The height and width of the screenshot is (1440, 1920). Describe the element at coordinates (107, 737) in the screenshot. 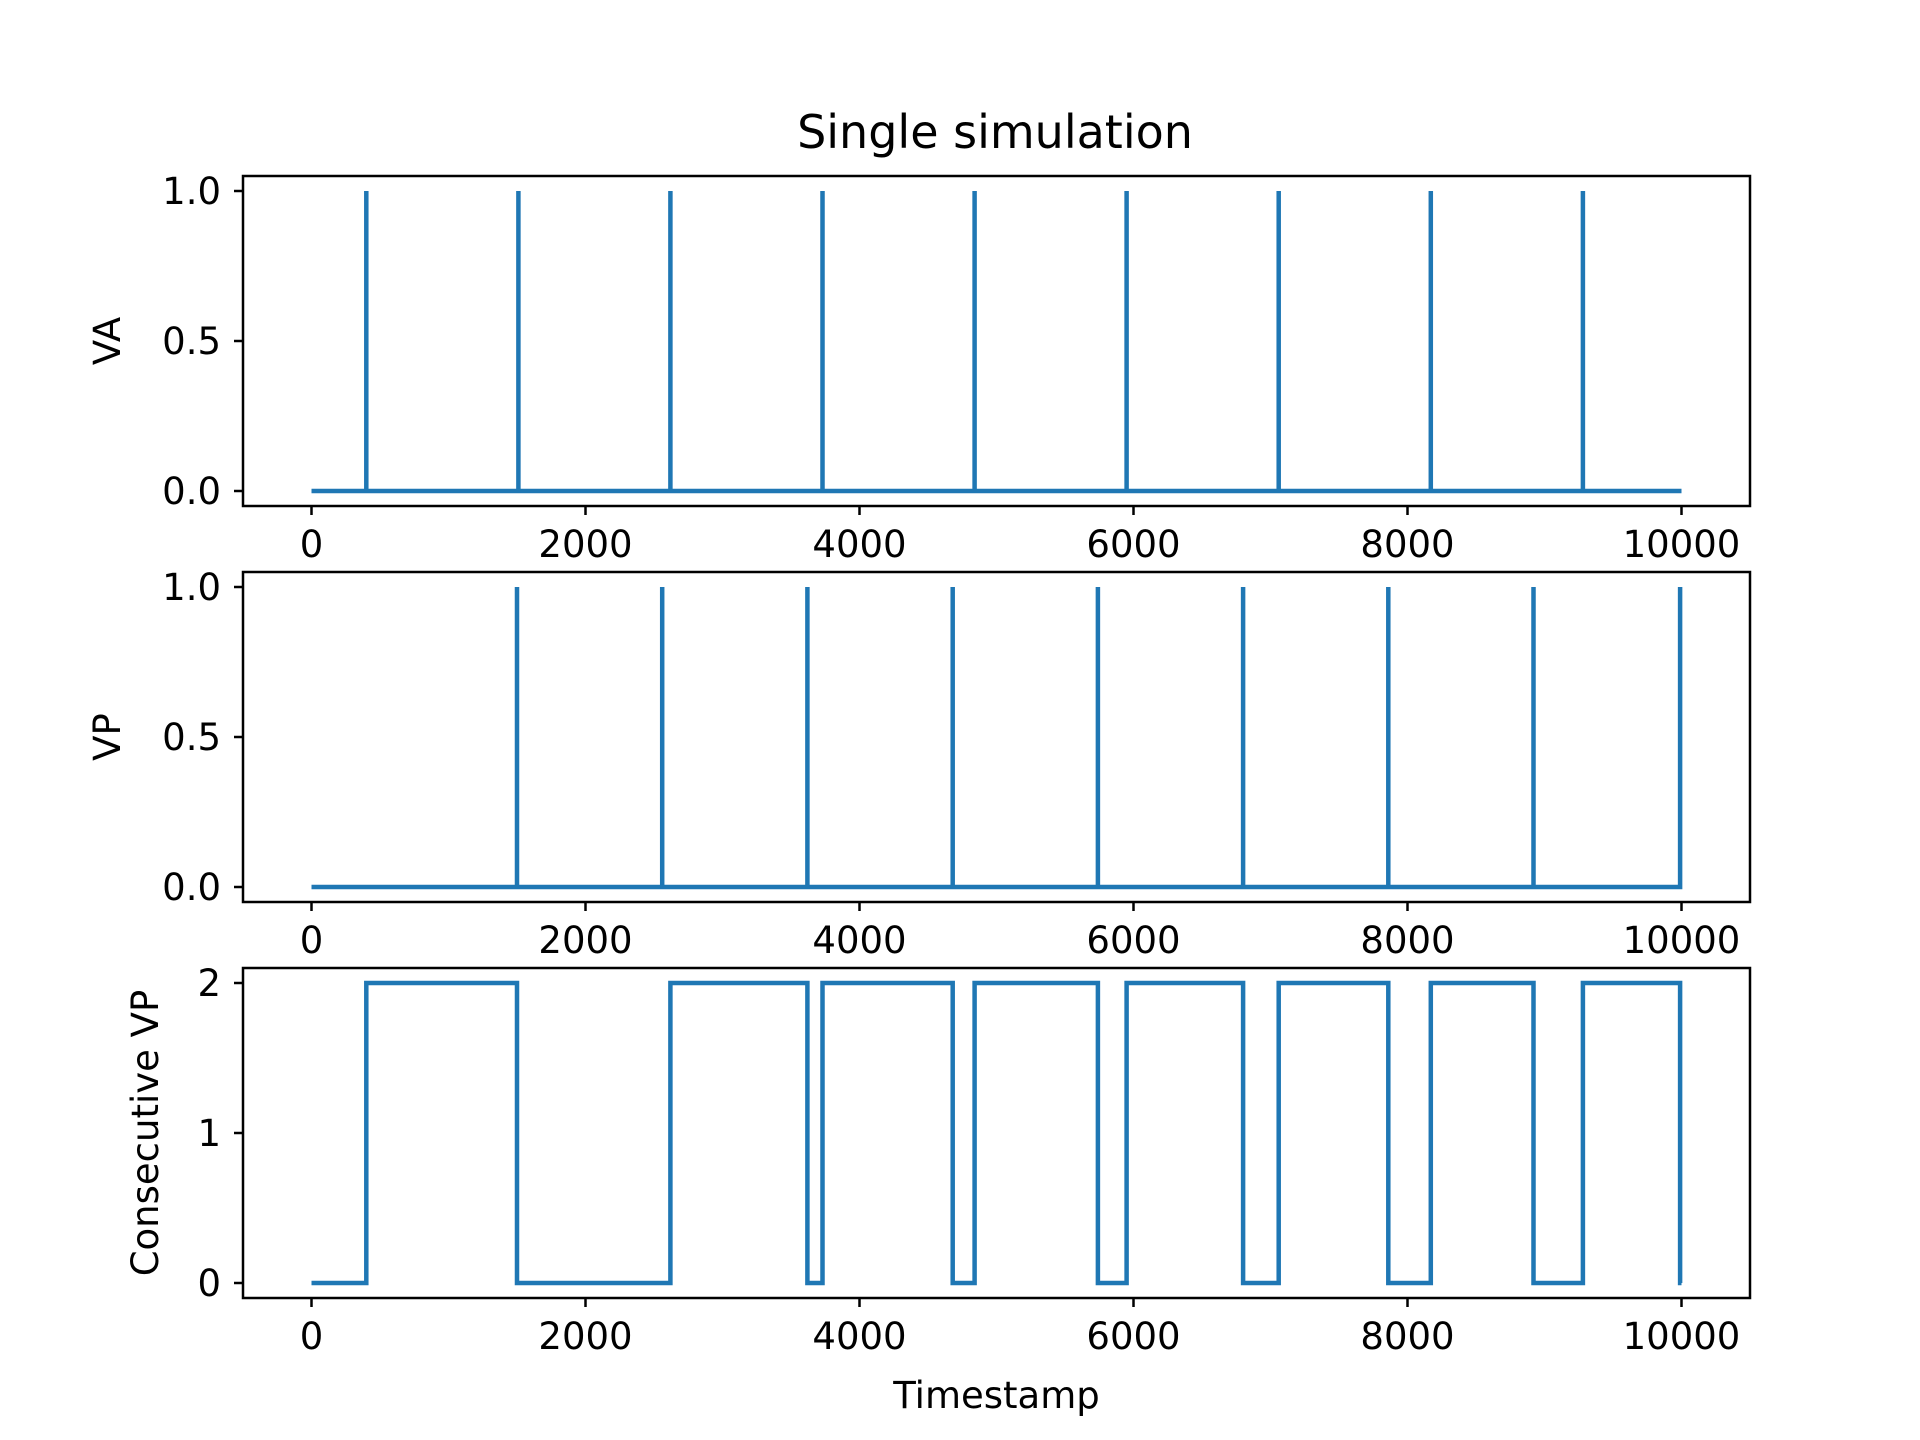

I see `y-axis-label: VP` at that location.